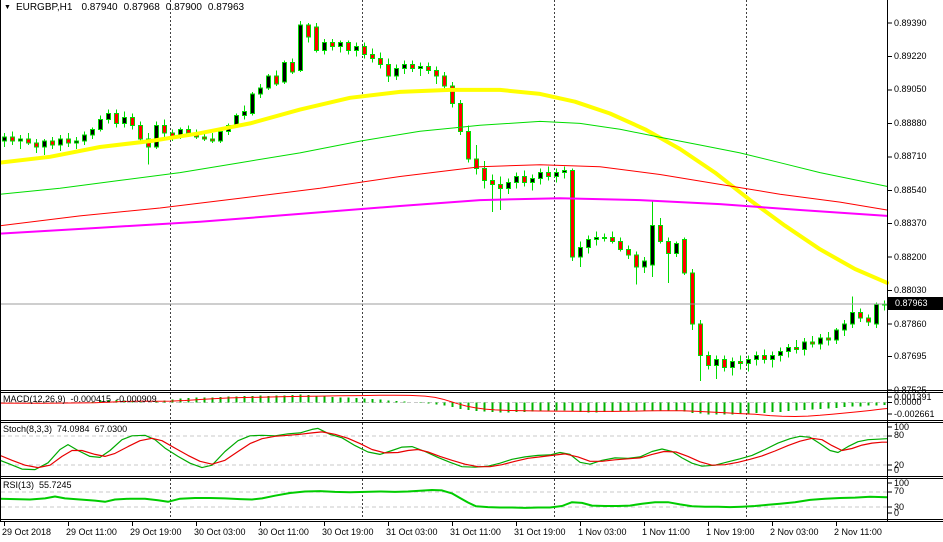 The image size is (943, 542). What do you see at coordinates (910, 390) in the screenshot?
I see `price-axis-label: 0.87525` at bounding box center [910, 390].